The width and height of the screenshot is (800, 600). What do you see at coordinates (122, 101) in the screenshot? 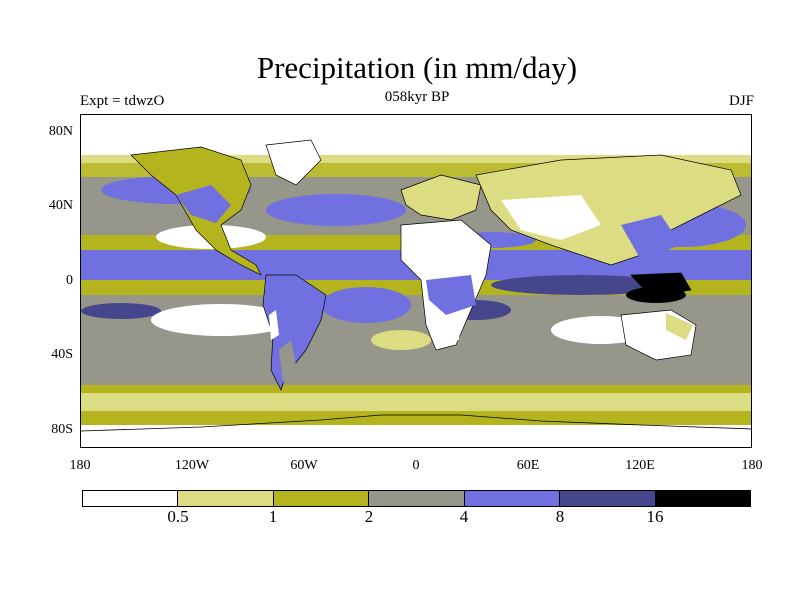
I see `experiment-label: Expt = tdwzO` at bounding box center [122, 101].